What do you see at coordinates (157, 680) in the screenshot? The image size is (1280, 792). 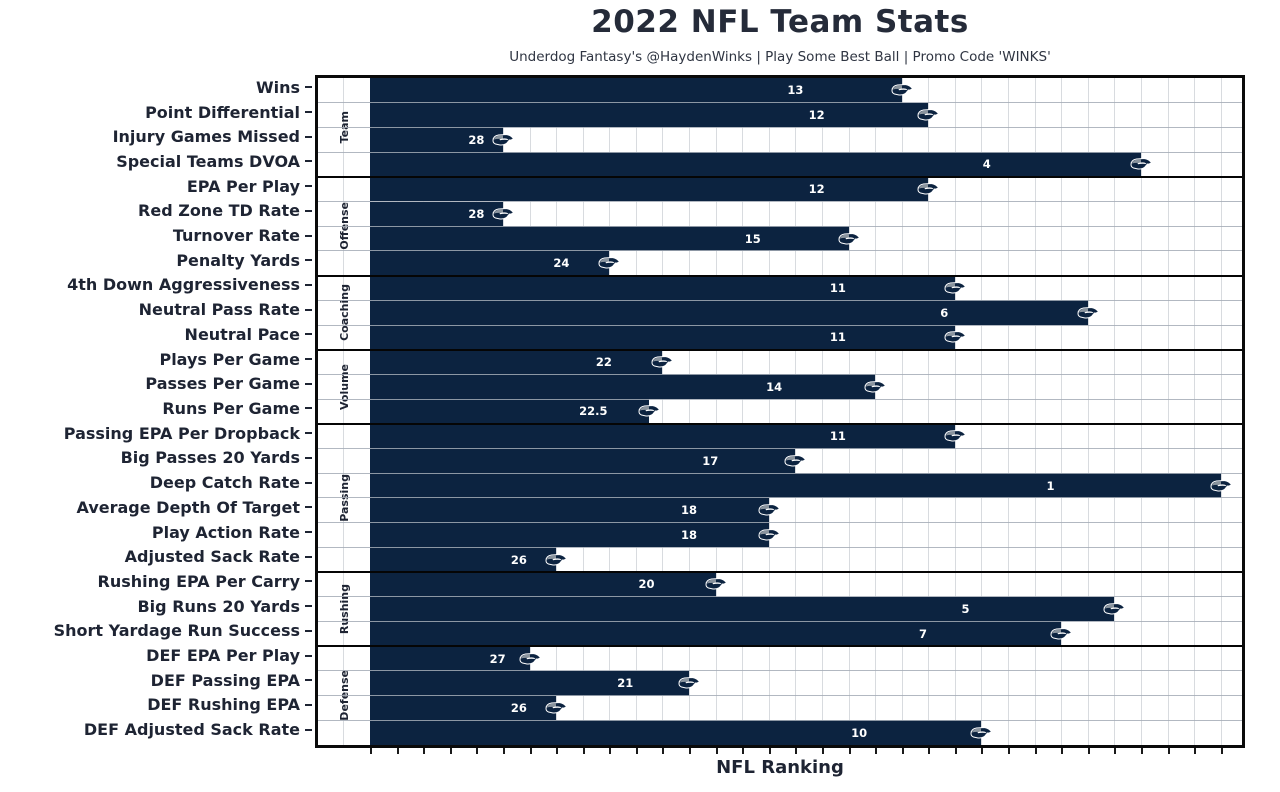 I see `row-label: DEF Passing EPA` at bounding box center [157, 680].